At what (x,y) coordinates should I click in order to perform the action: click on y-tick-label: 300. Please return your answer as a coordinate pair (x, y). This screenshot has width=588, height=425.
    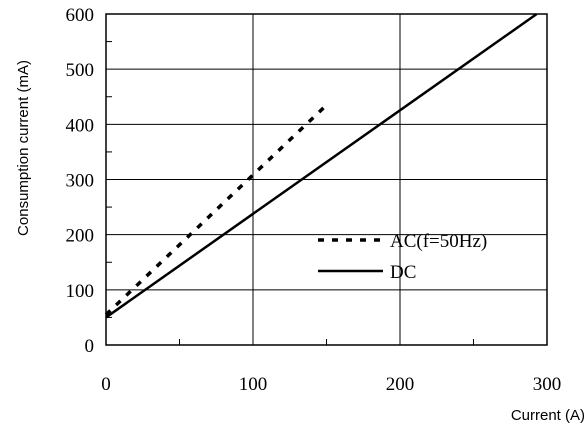
    Looking at the image, I should click on (80, 181).